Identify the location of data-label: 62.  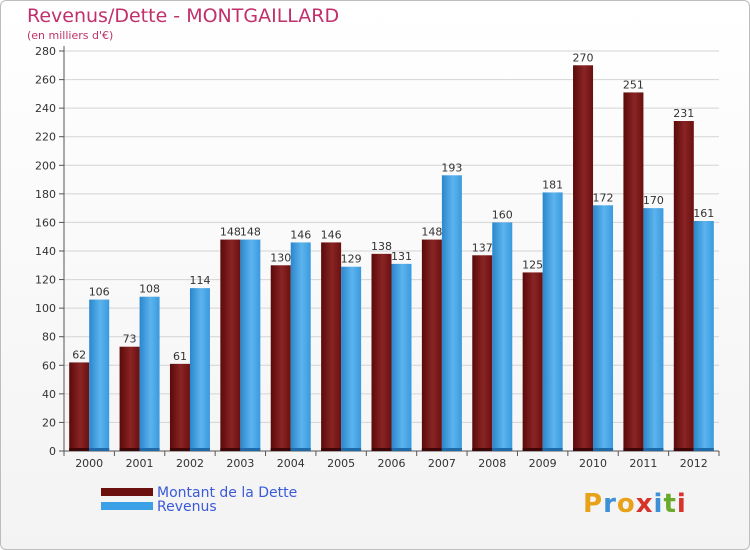
(79, 354).